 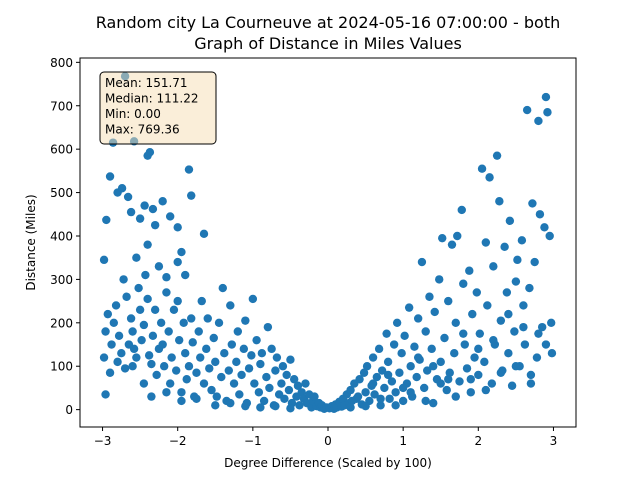 I want to click on stats-median: Median: 111.22, so click(x=152, y=99).